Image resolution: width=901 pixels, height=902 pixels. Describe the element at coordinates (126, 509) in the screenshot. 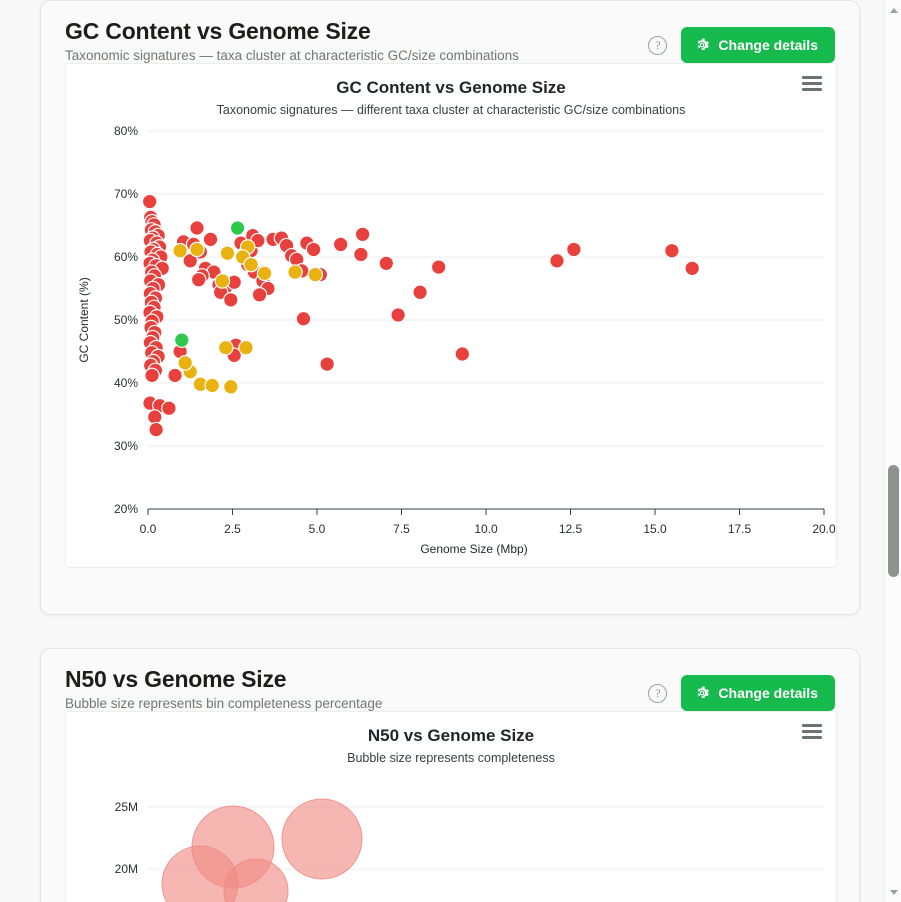

I see `svg-text: 20%` at that location.